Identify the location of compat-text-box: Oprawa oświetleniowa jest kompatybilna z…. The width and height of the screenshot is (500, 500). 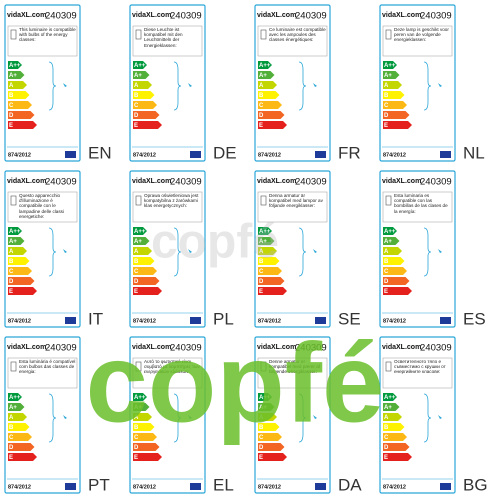
(171, 201).